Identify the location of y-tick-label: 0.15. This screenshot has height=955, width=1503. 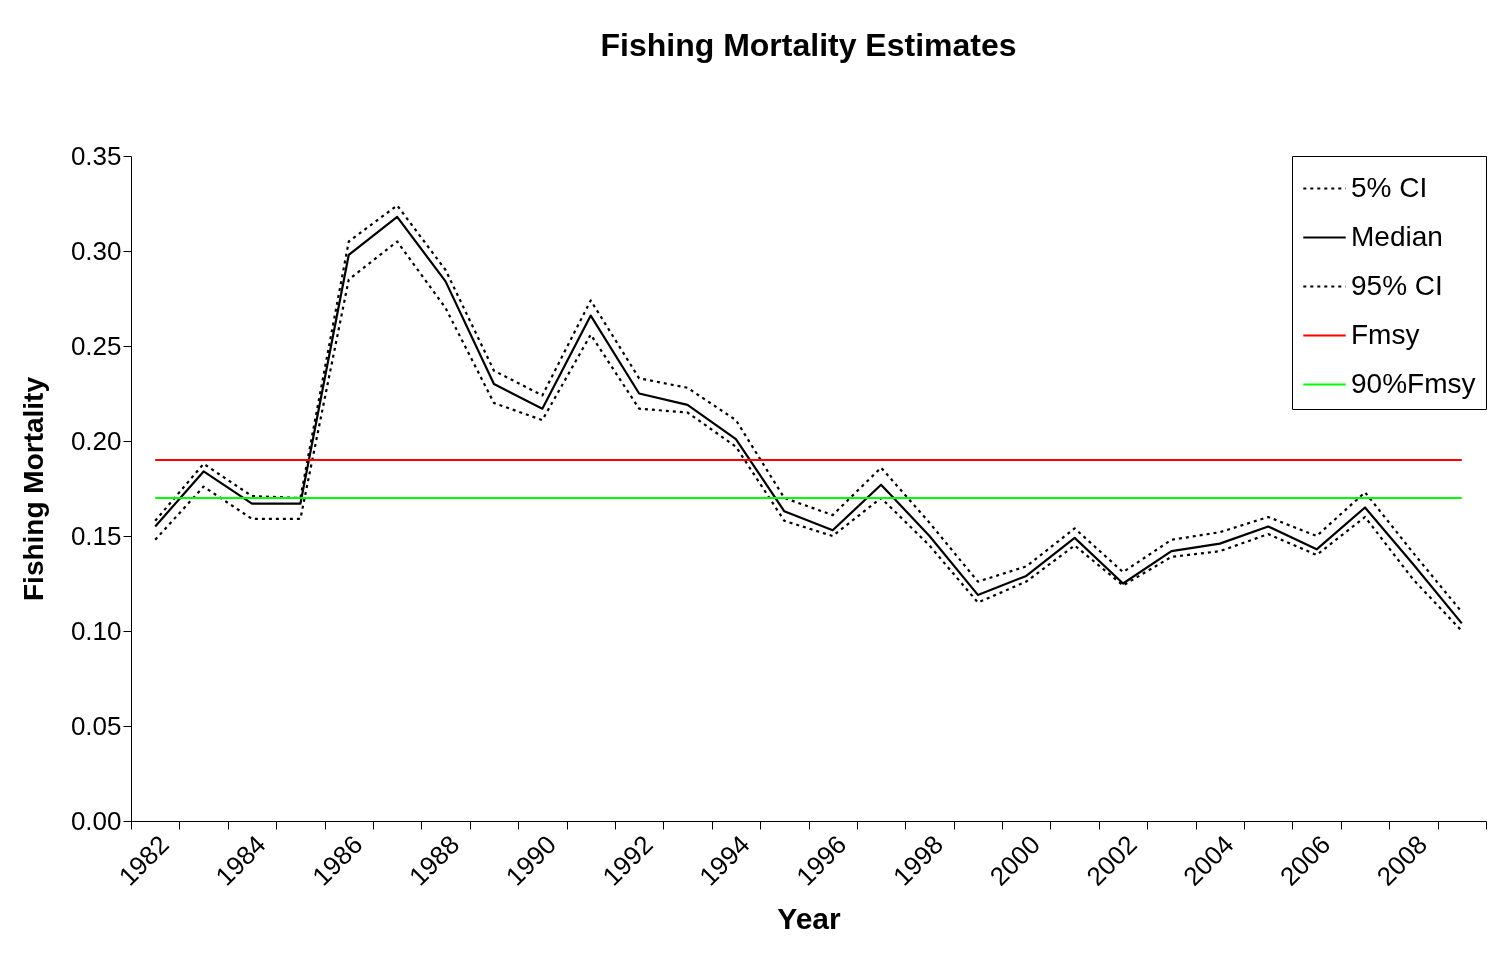
(96, 535).